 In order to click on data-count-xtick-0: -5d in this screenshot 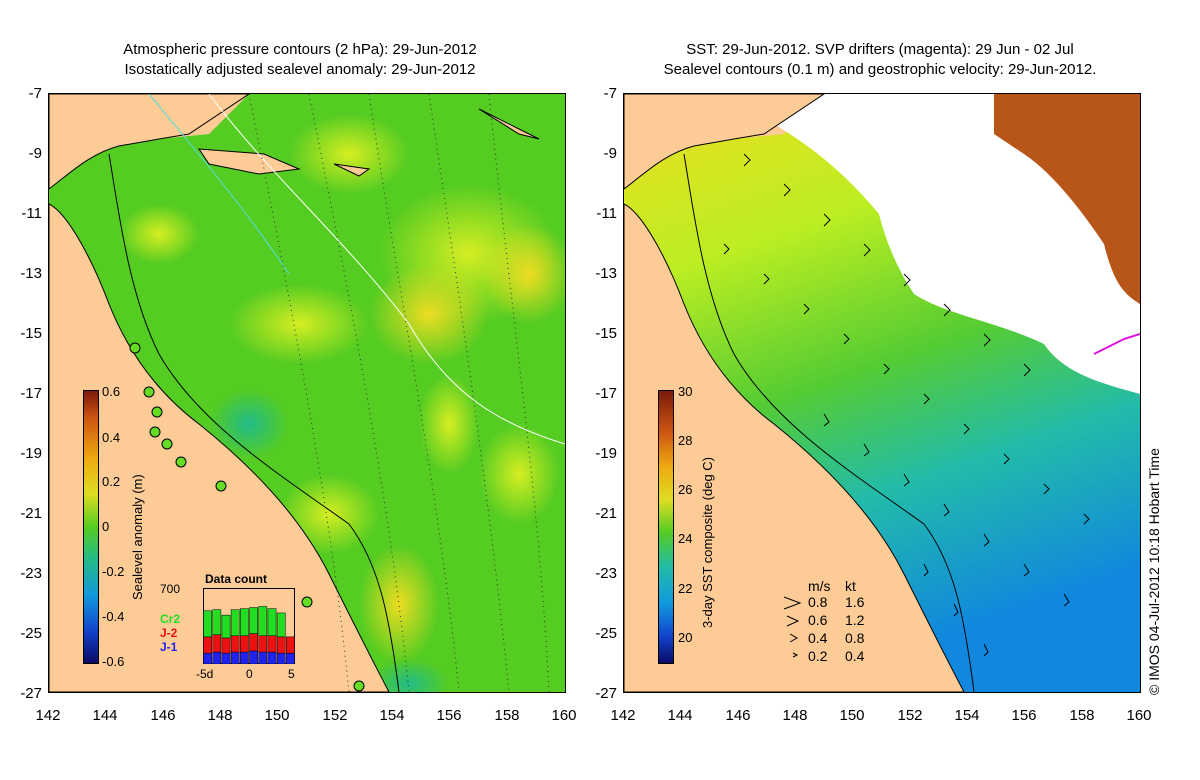, I will do `click(205, 674)`.